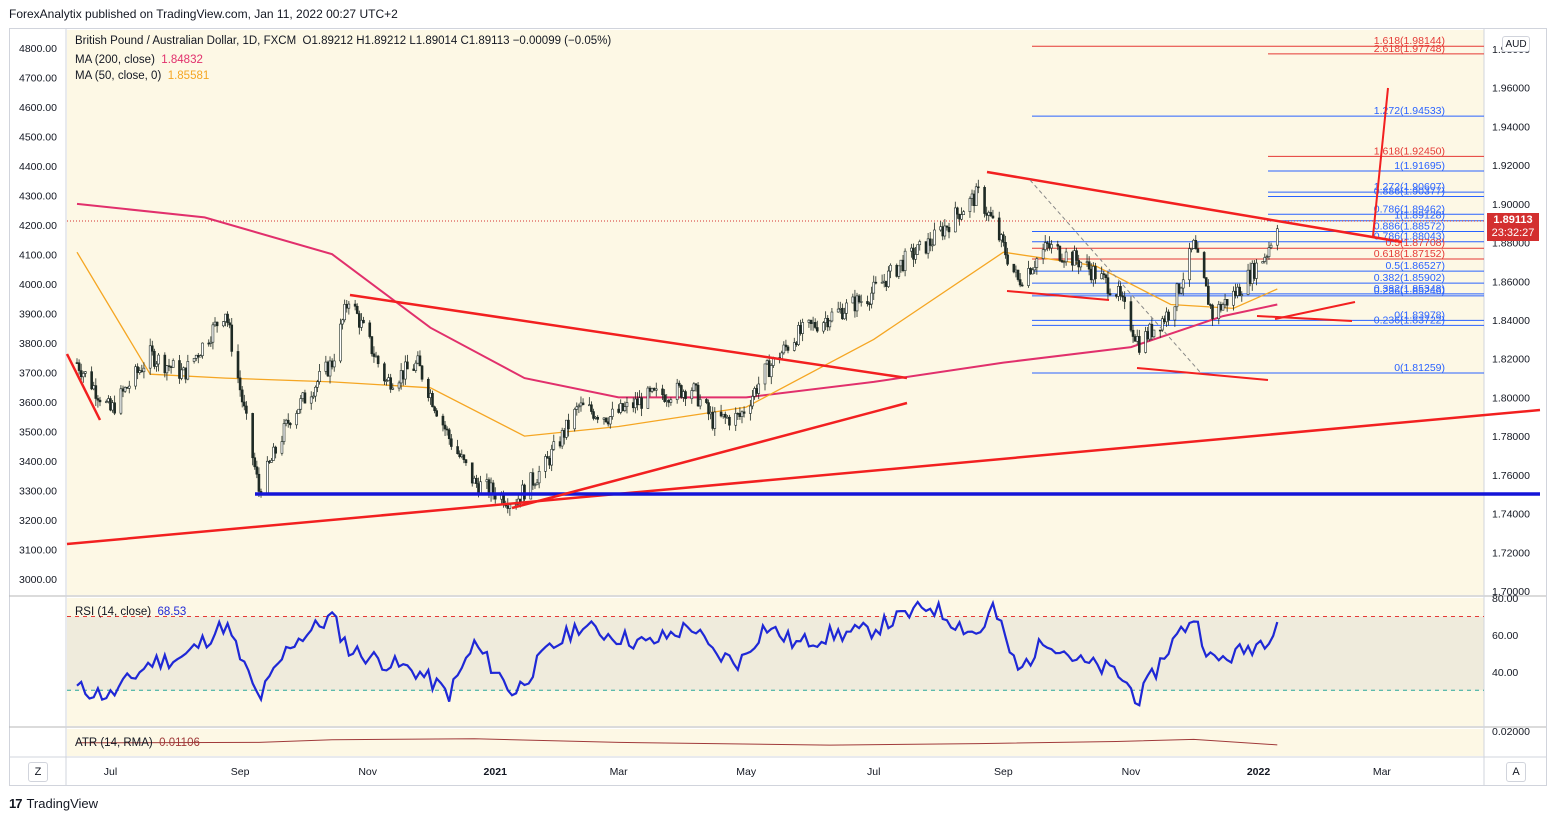 The width and height of the screenshot is (1557, 821). I want to click on x-axis-tick: 2021, so click(496, 772).